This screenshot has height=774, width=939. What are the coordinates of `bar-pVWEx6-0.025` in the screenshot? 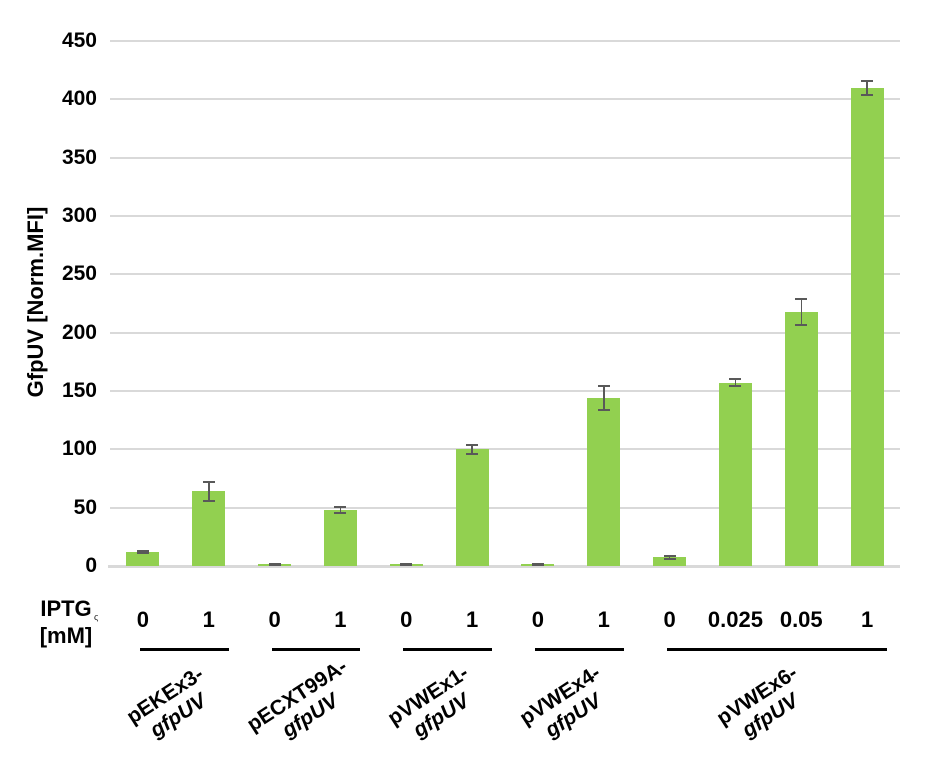 It's located at (735, 474).